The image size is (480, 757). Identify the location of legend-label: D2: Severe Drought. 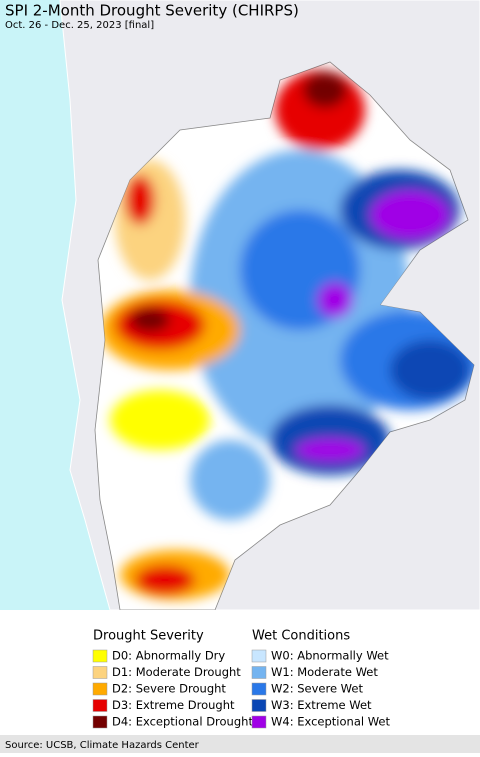
(169, 689).